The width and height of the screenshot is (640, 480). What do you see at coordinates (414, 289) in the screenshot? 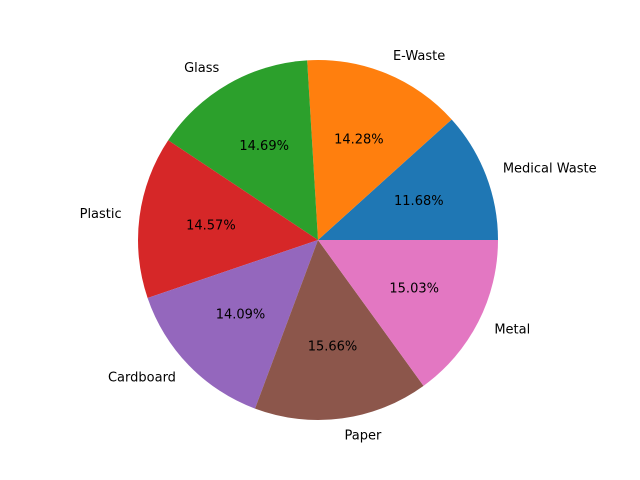
I see `pie-pct-label-metal: 15.03%` at bounding box center [414, 289].